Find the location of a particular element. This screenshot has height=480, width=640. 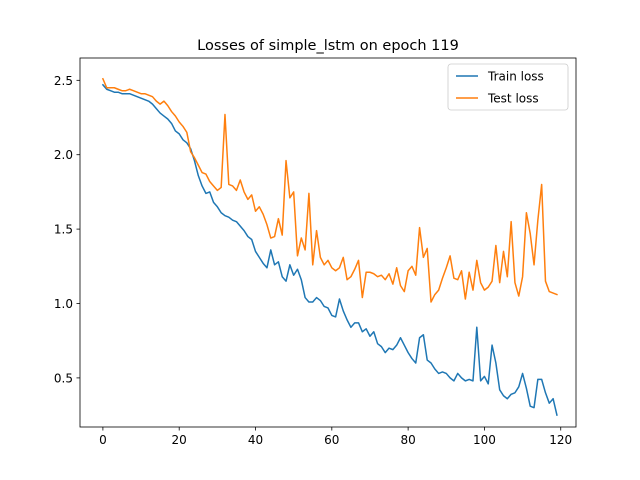

y-tick-label: 2.5 is located at coordinates (63, 81).